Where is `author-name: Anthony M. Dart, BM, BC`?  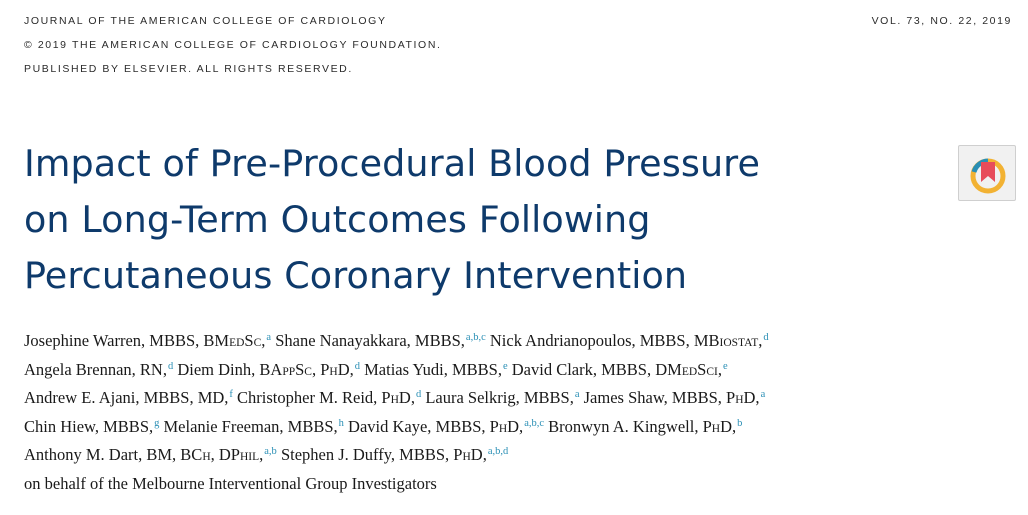 author-name: Anthony M. Dart, BM, BC is located at coordinates (113, 454).